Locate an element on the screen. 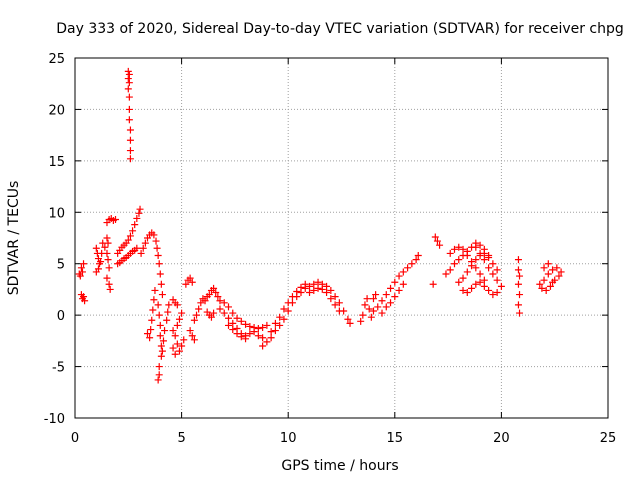 This screenshot has height=480, width=640. y-tick-label: 25 is located at coordinates (56, 59).